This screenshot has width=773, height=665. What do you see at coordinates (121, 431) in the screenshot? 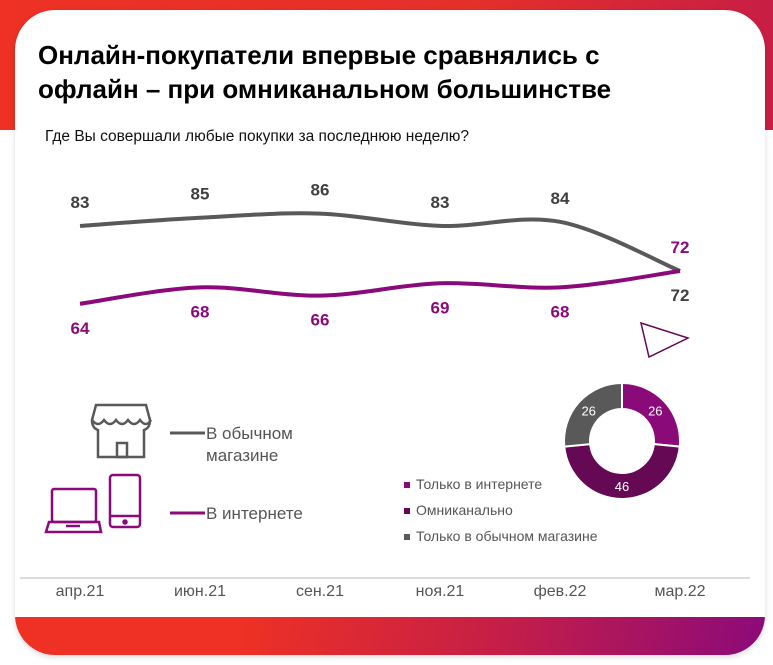
I see `store-icon` at bounding box center [121, 431].